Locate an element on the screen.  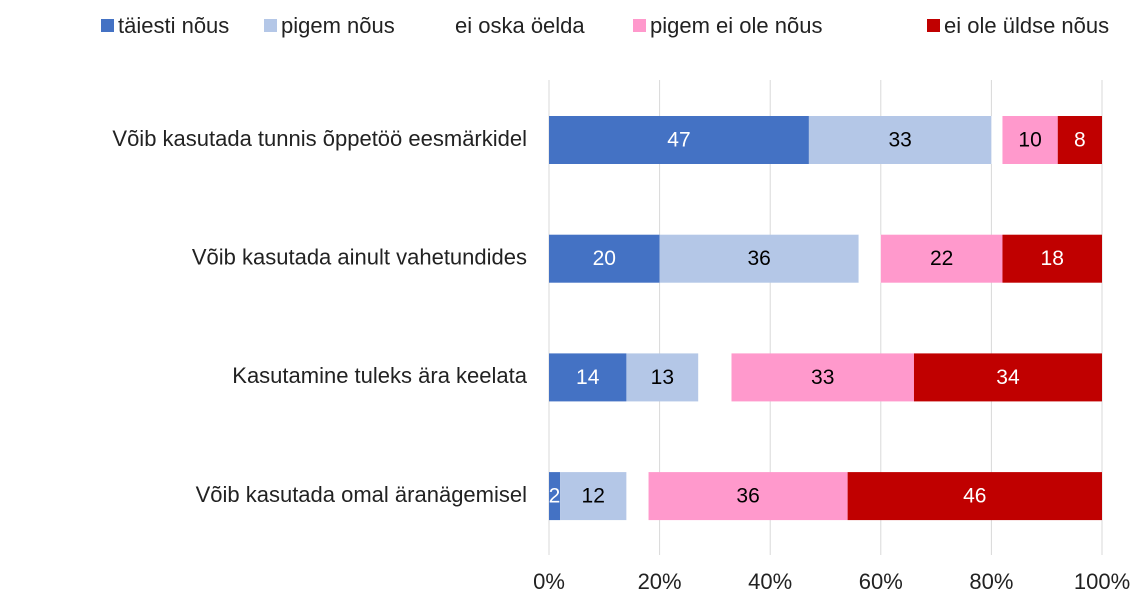
x-tick-label: 40% is located at coordinates (770, 581).